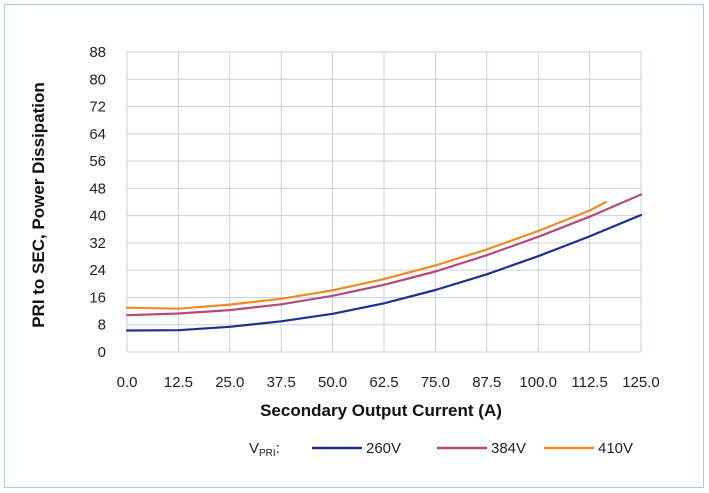  I want to click on legend-label-260V: 260V, so click(383, 448).